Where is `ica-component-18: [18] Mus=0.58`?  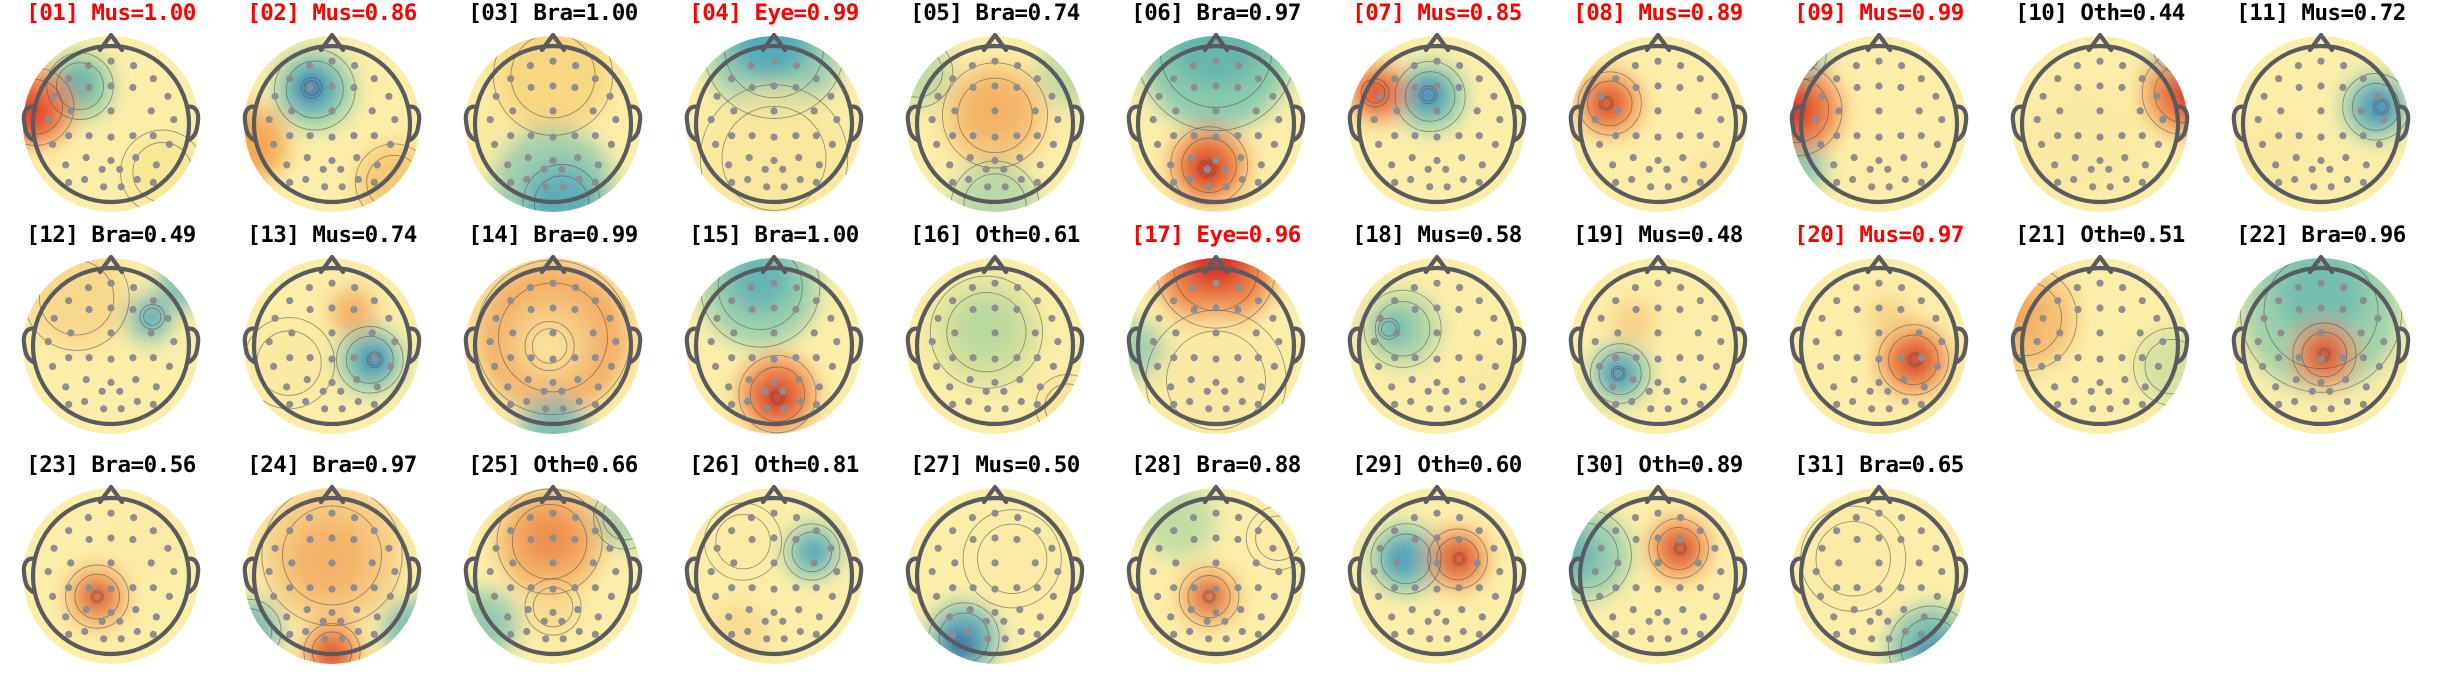 ica-component-18: [18] Mus=0.58 is located at coordinates (1437, 333).